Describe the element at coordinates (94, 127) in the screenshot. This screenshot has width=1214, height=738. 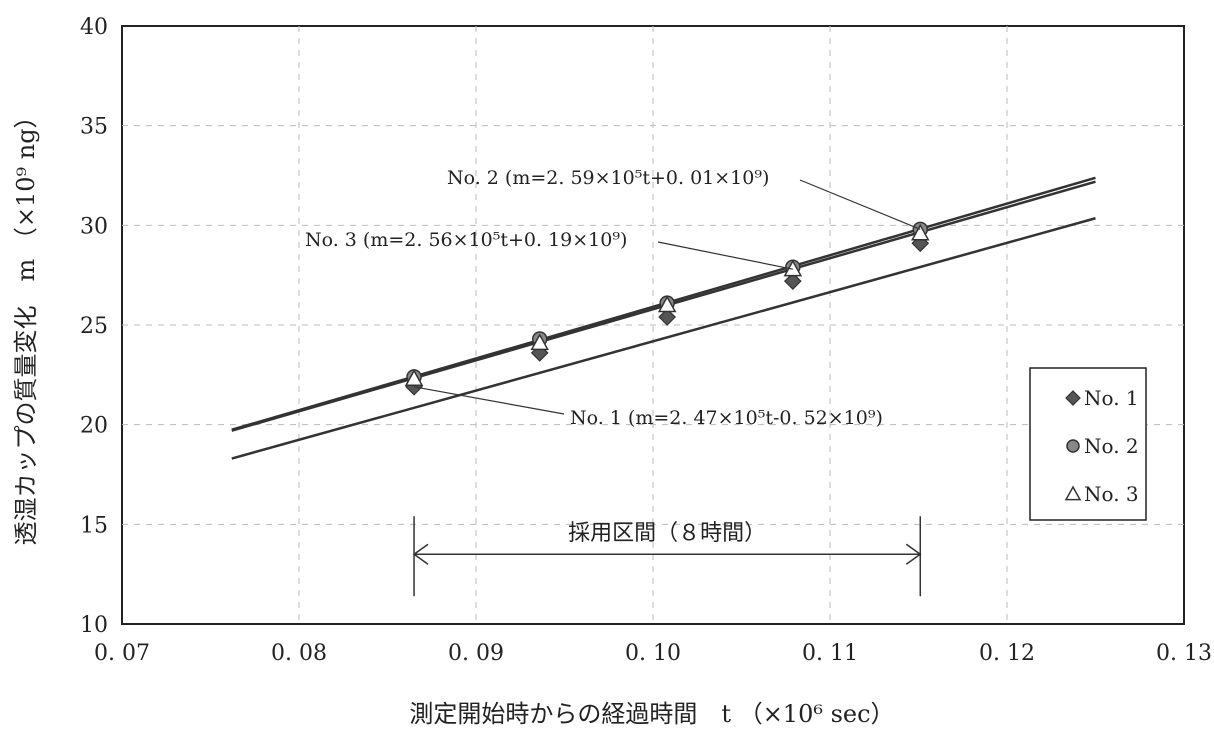
I see `y-tick-label: 35` at that location.